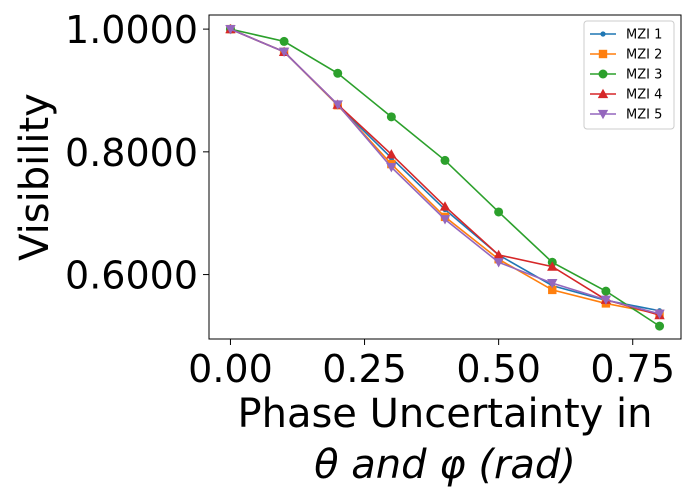 The image size is (695, 503). What do you see at coordinates (632, 369) in the screenshot?
I see `x-tick-label: 0.75` at bounding box center [632, 369].